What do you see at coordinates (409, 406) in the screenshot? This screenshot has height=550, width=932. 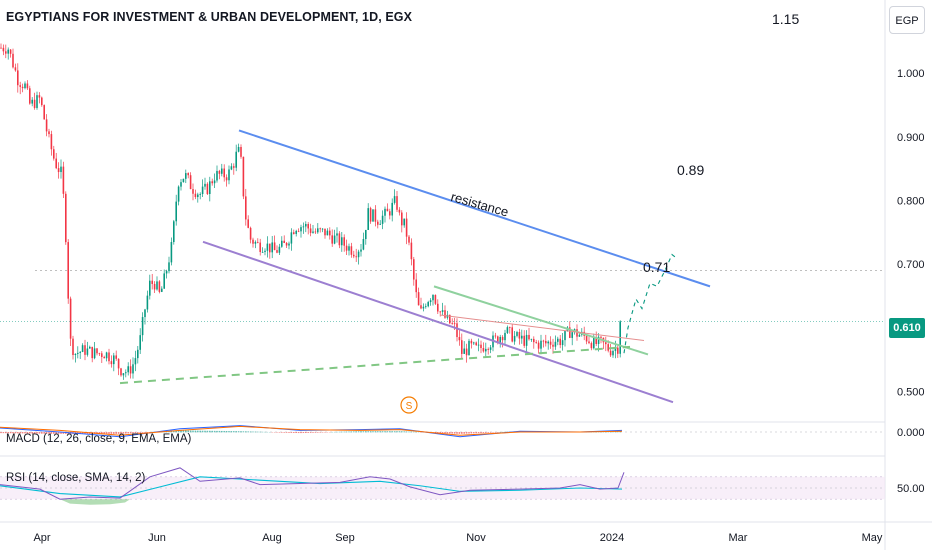 I see `pattern-badge-label: S` at bounding box center [409, 406].